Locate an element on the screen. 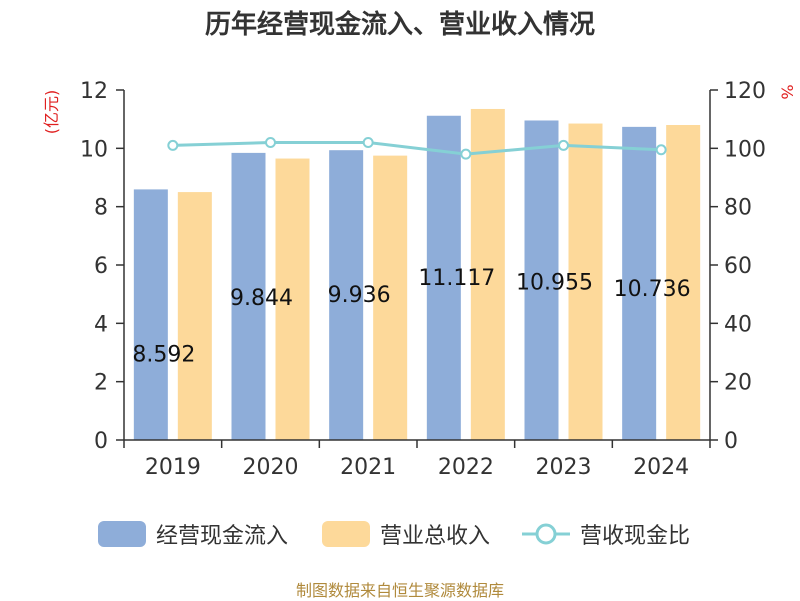  line-circle-marker-icon is located at coordinates (546, 534).